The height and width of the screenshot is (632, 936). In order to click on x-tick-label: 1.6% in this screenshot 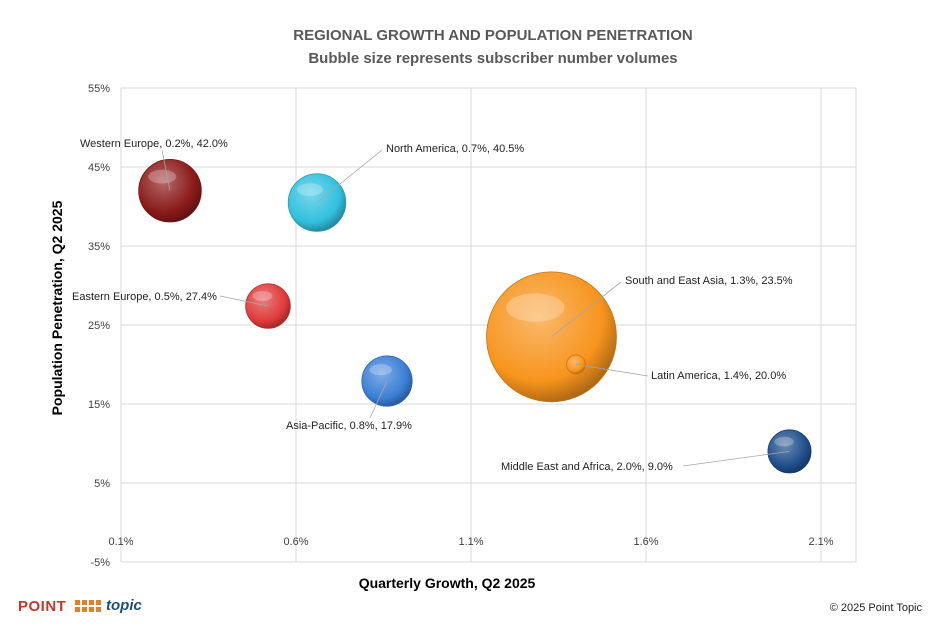, I will do `click(645, 542)`.